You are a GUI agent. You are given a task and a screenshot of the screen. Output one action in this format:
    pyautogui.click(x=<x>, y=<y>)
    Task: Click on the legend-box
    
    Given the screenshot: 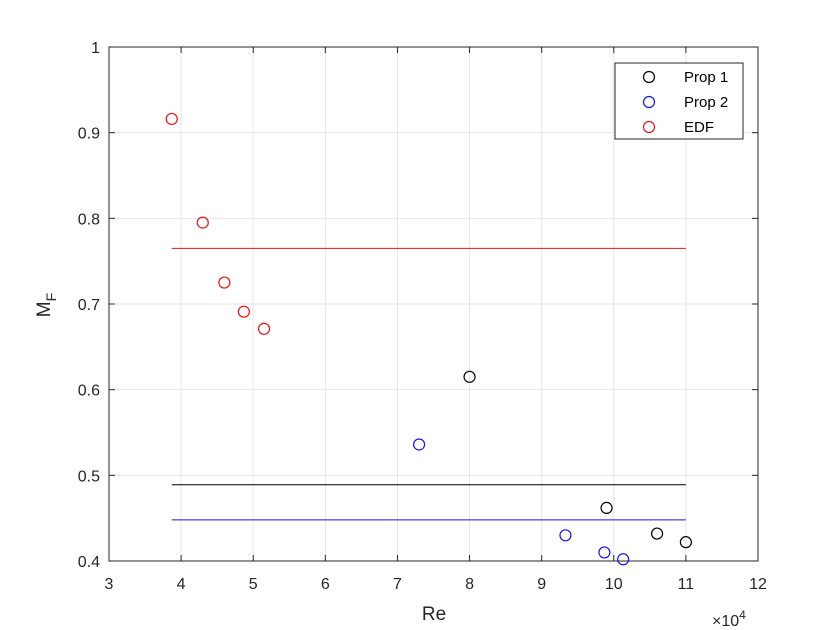 What is the action you would take?
    pyautogui.click(x=679, y=101)
    